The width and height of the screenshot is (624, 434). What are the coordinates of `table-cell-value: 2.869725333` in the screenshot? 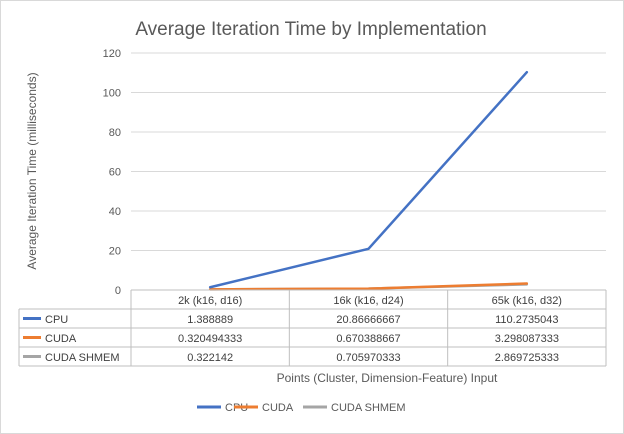 It's located at (527, 358).